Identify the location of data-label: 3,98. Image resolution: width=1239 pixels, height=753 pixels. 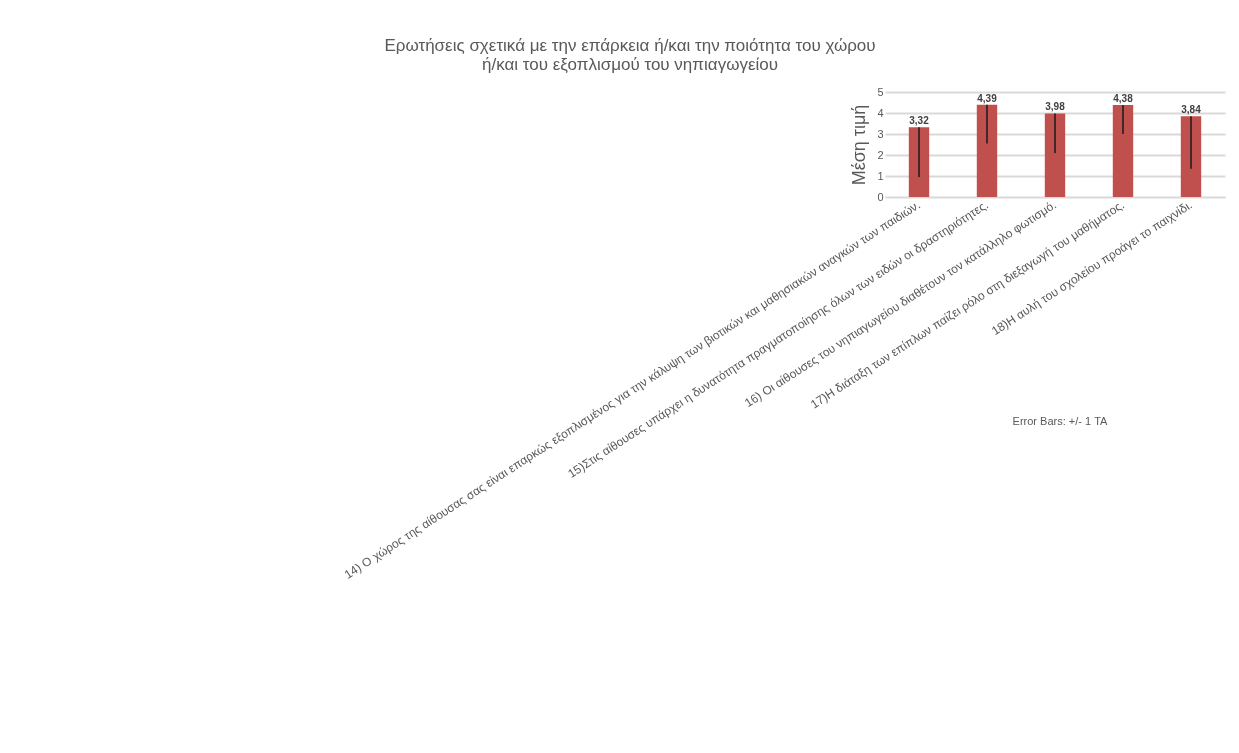
(1055, 107).